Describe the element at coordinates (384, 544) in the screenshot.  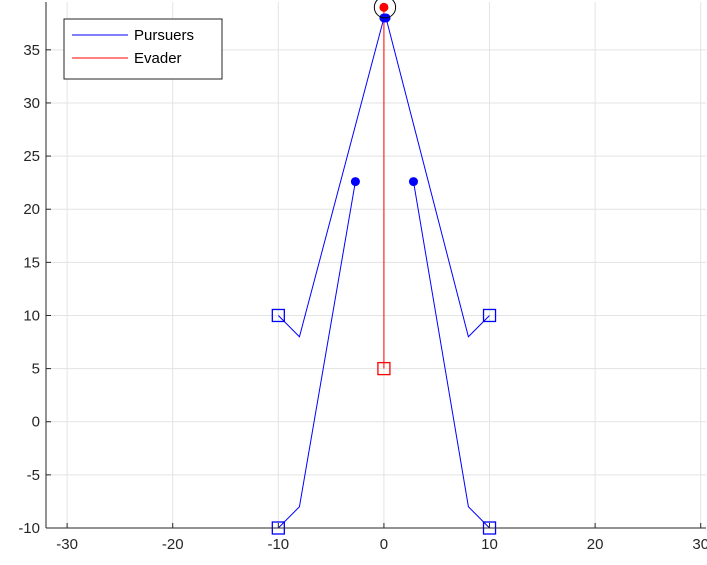
I see `x-tick-label: 0` at that location.